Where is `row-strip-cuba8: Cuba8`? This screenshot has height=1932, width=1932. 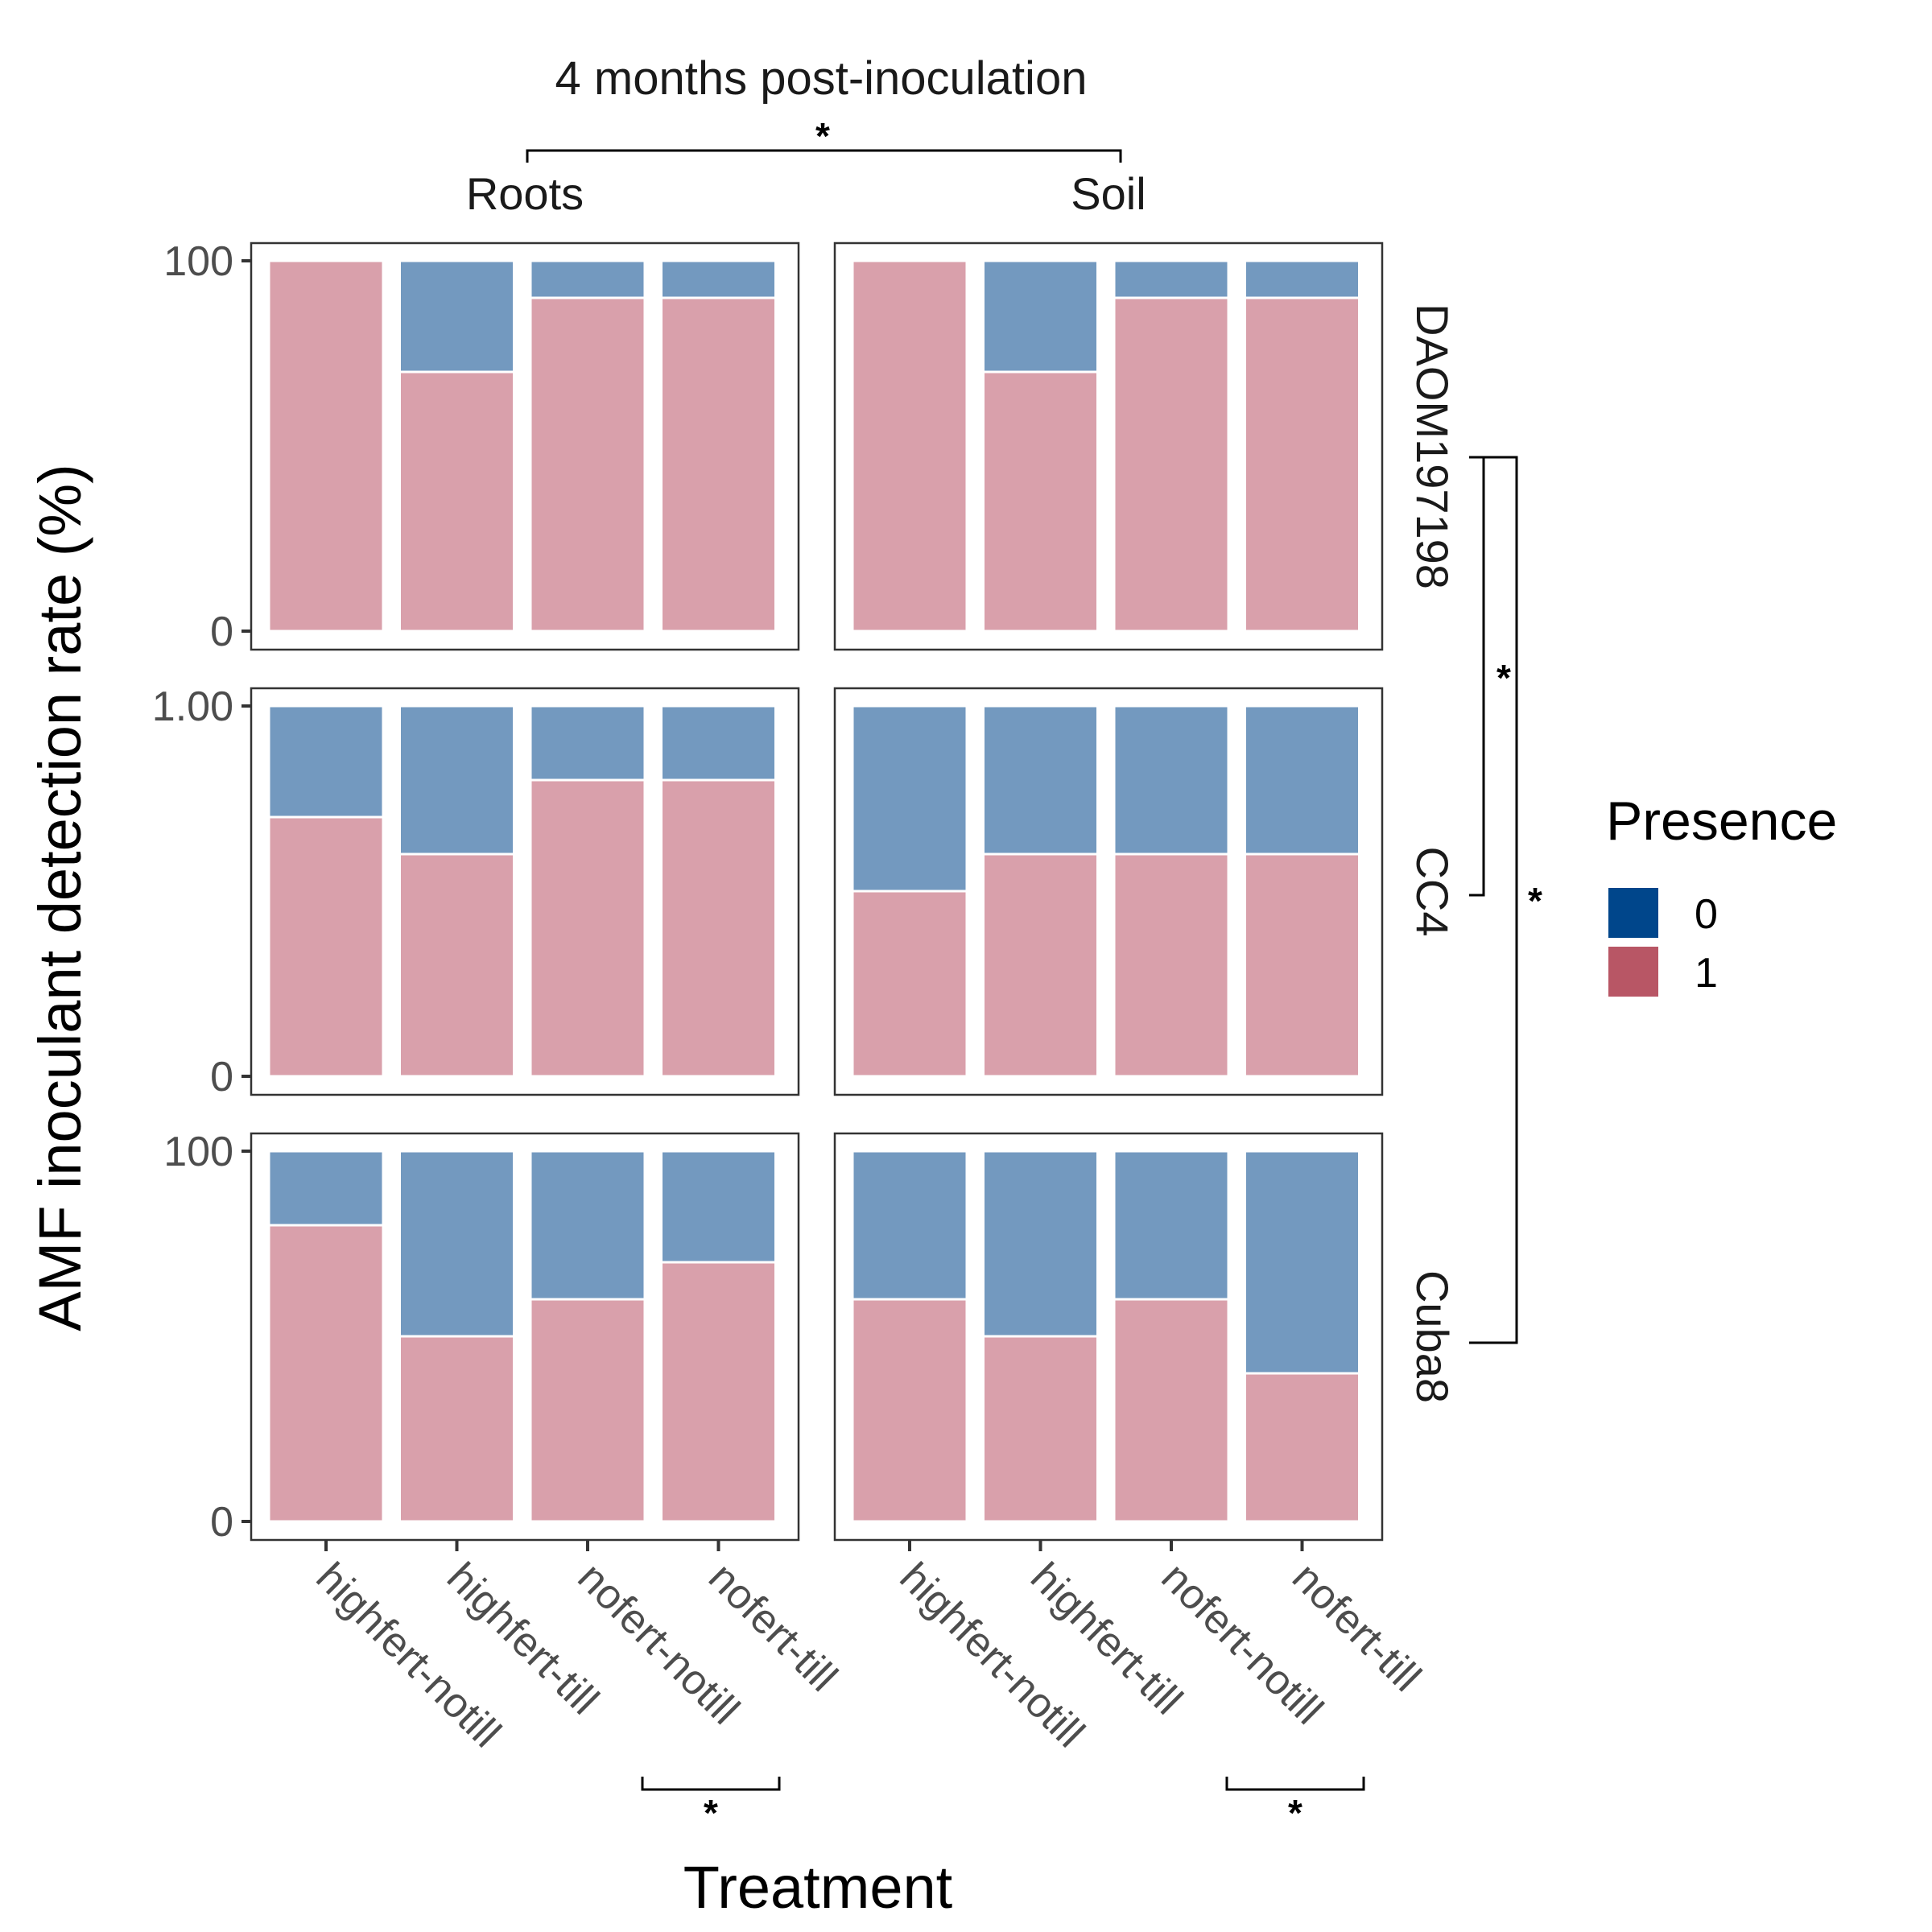
row-strip-cuba8: Cuba8 is located at coordinates (1432, 1336).